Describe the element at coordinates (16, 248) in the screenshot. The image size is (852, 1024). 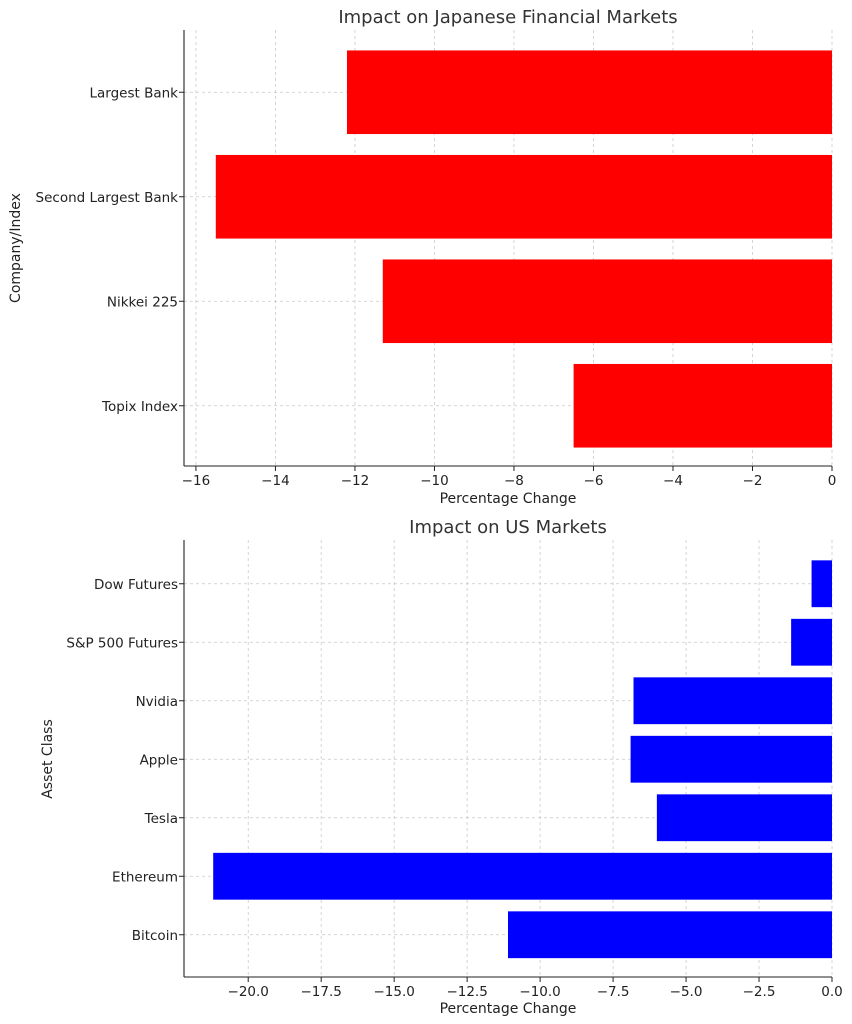
I see `y-axis-label: Company/Index` at that location.